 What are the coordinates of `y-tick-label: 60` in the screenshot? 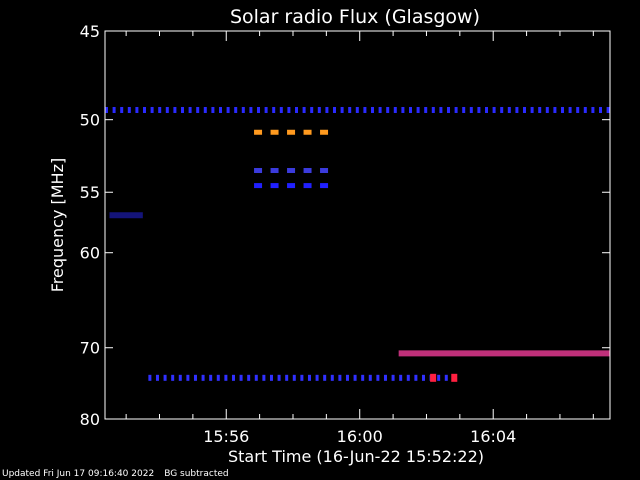 It's located at (90, 253).